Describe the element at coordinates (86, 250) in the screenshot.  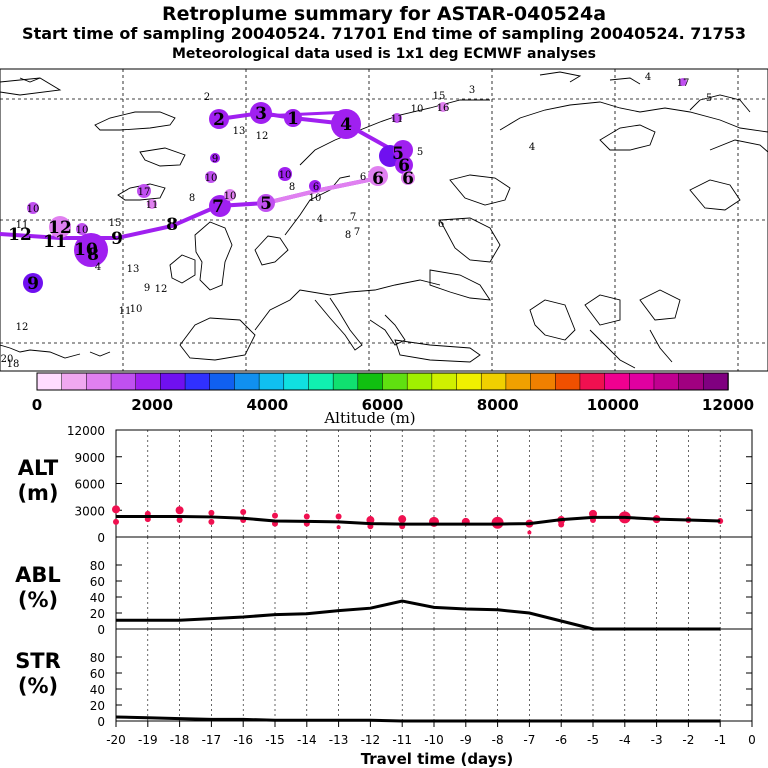
I see `cluster-label: 10` at that location.